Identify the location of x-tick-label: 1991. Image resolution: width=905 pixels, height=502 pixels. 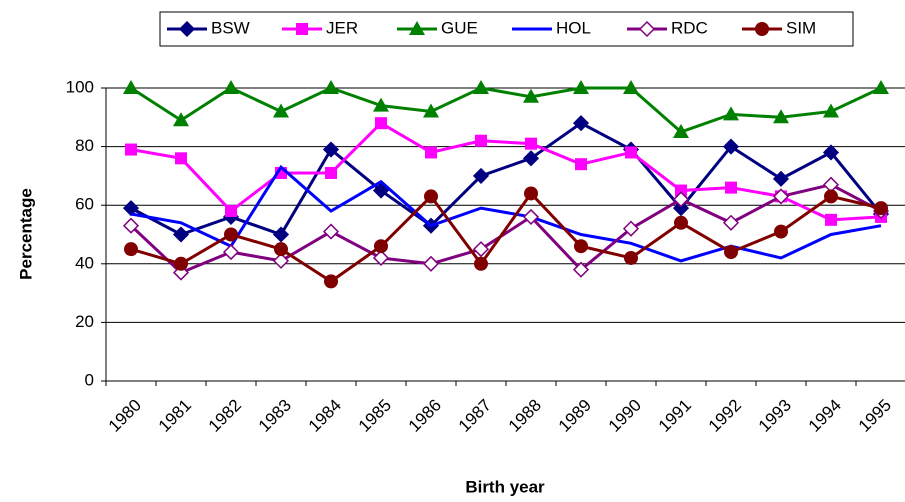
(675, 416).